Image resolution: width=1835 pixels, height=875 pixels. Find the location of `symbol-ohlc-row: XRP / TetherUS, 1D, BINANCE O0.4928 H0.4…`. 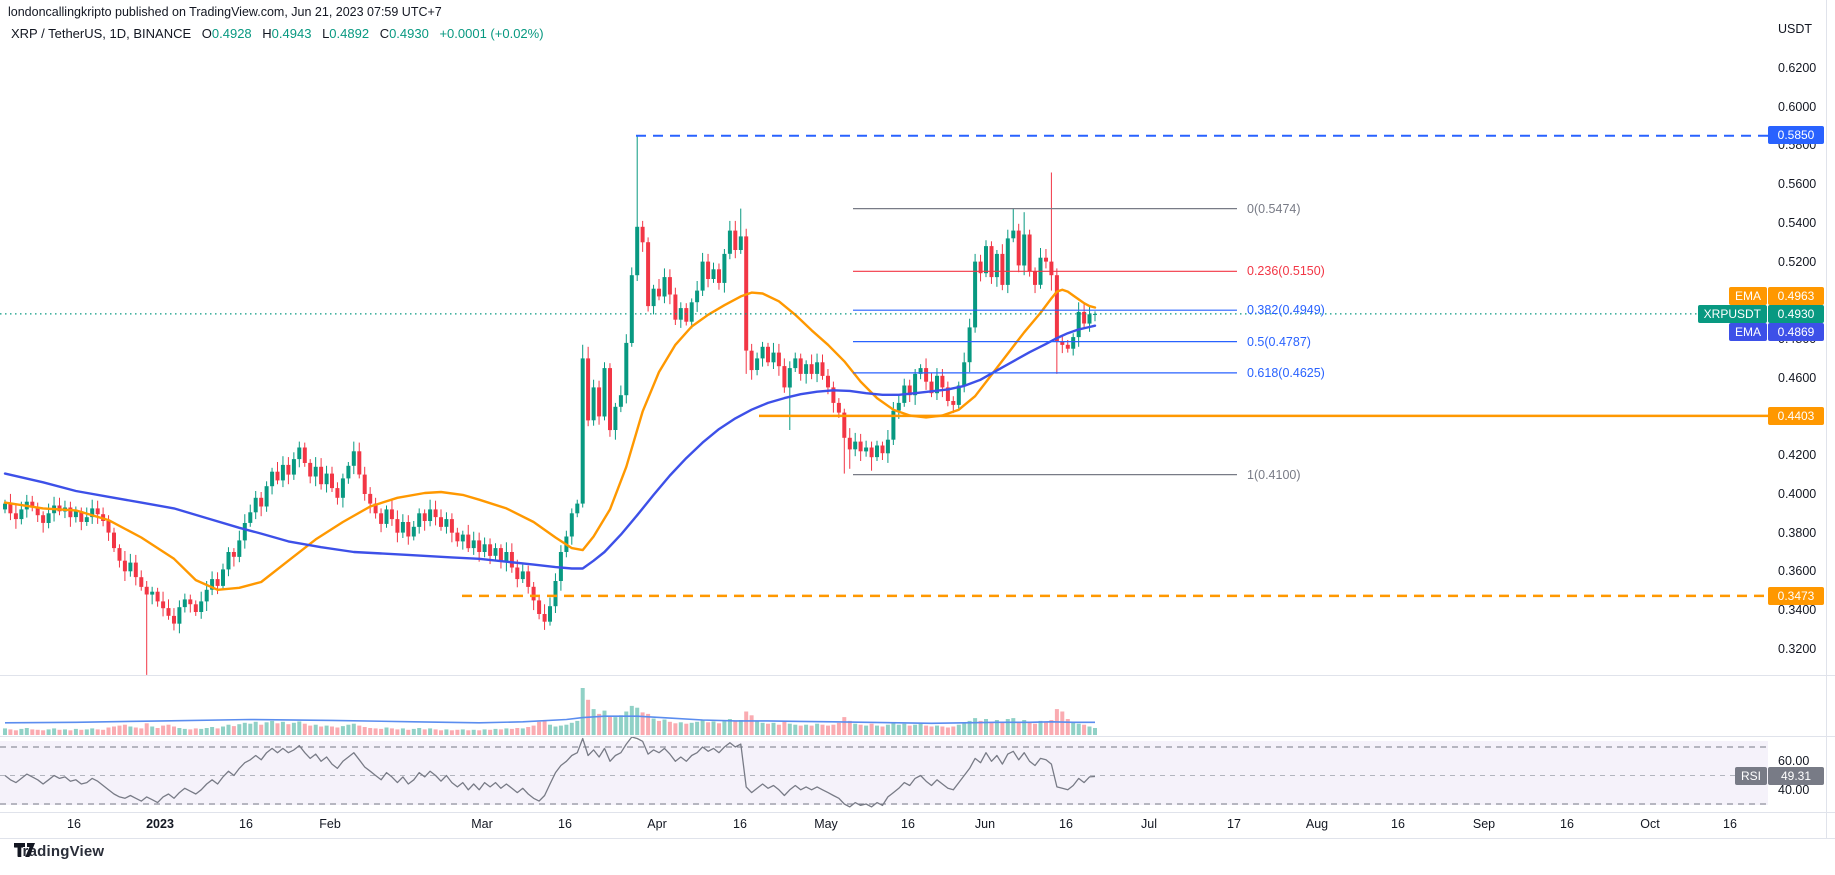

symbol-ohlc-row: XRP / TetherUS, 1D, BINANCE O0.4928 H0.4… is located at coordinates (277, 33).